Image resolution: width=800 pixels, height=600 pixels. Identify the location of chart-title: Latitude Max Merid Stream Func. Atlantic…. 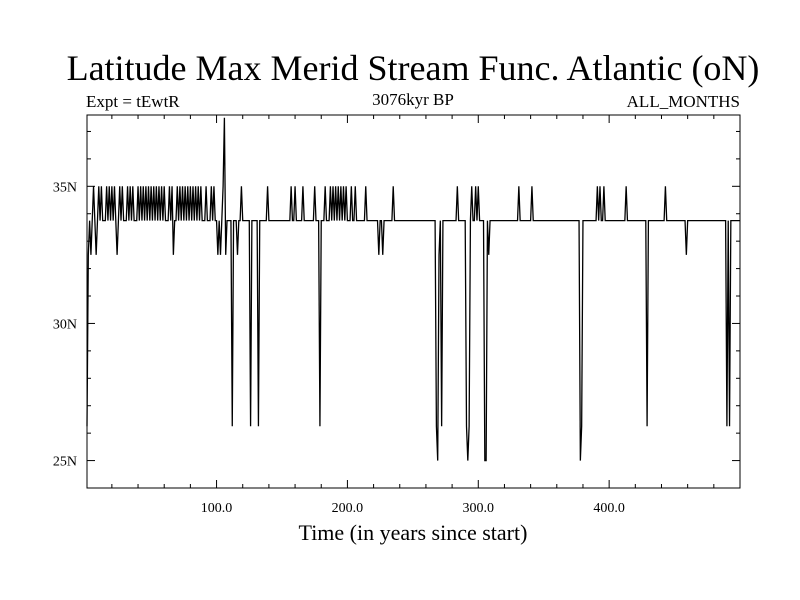
(413, 68).